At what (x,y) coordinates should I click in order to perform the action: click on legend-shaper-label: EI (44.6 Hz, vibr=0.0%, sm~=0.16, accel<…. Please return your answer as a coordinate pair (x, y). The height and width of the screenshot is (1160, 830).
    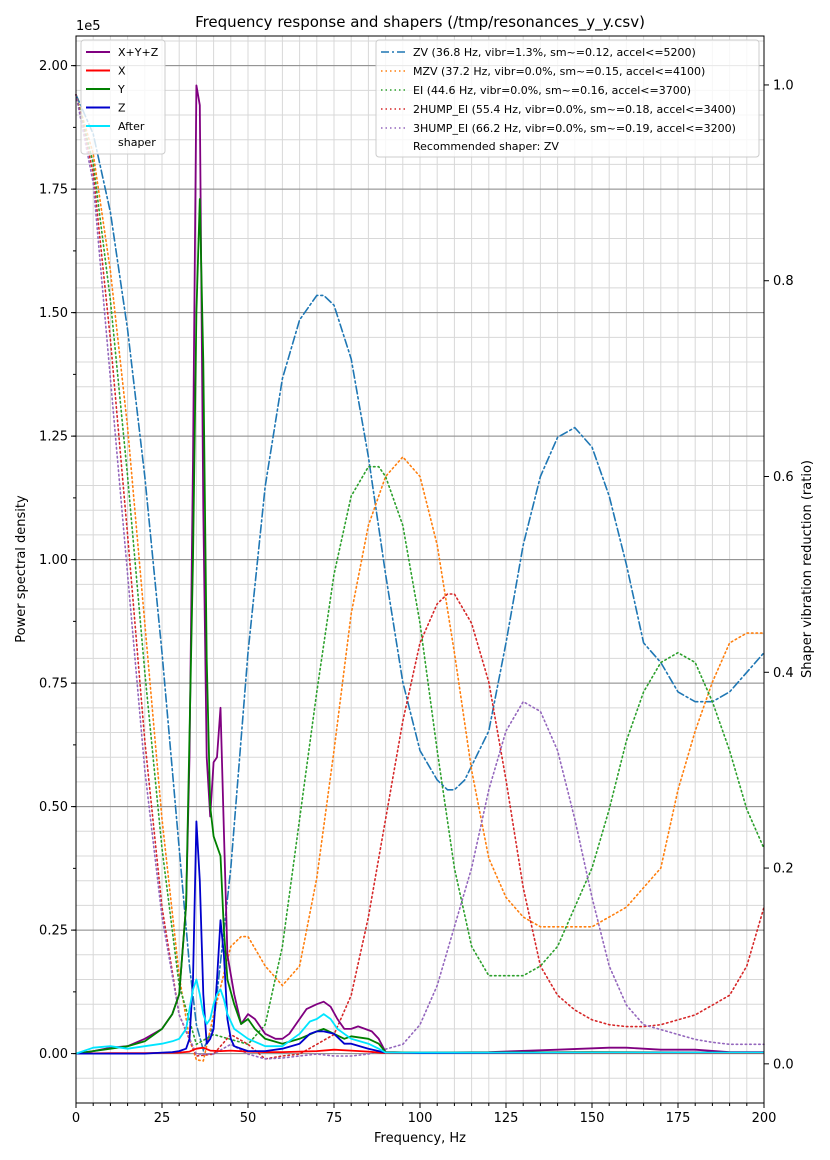
    Looking at the image, I should click on (552, 90).